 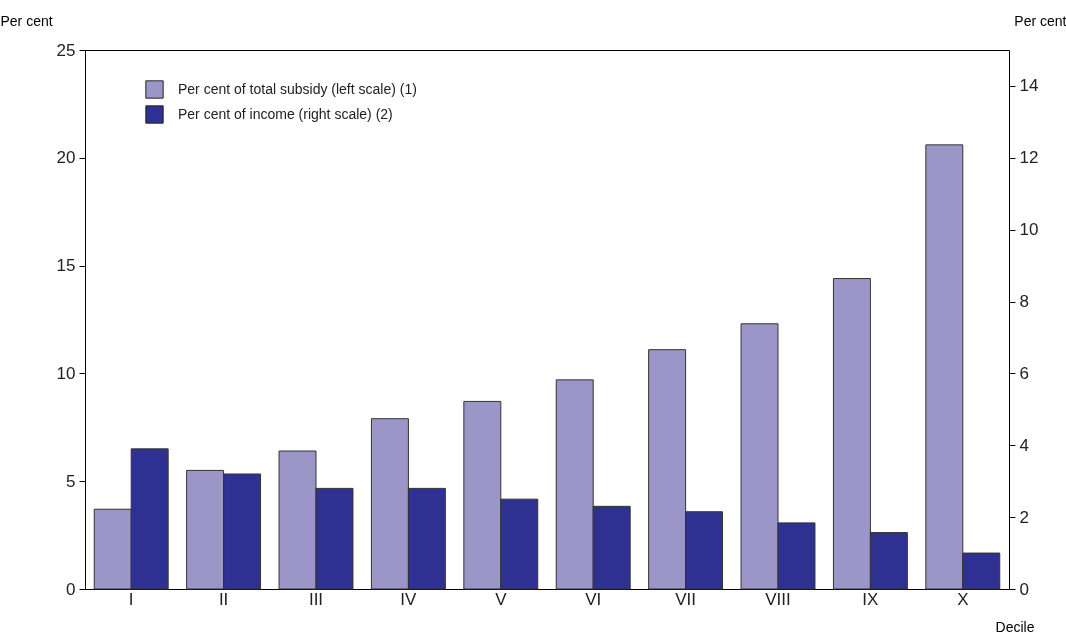 I want to click on y2-tick-label: 6, so click(x=1024, y=373).